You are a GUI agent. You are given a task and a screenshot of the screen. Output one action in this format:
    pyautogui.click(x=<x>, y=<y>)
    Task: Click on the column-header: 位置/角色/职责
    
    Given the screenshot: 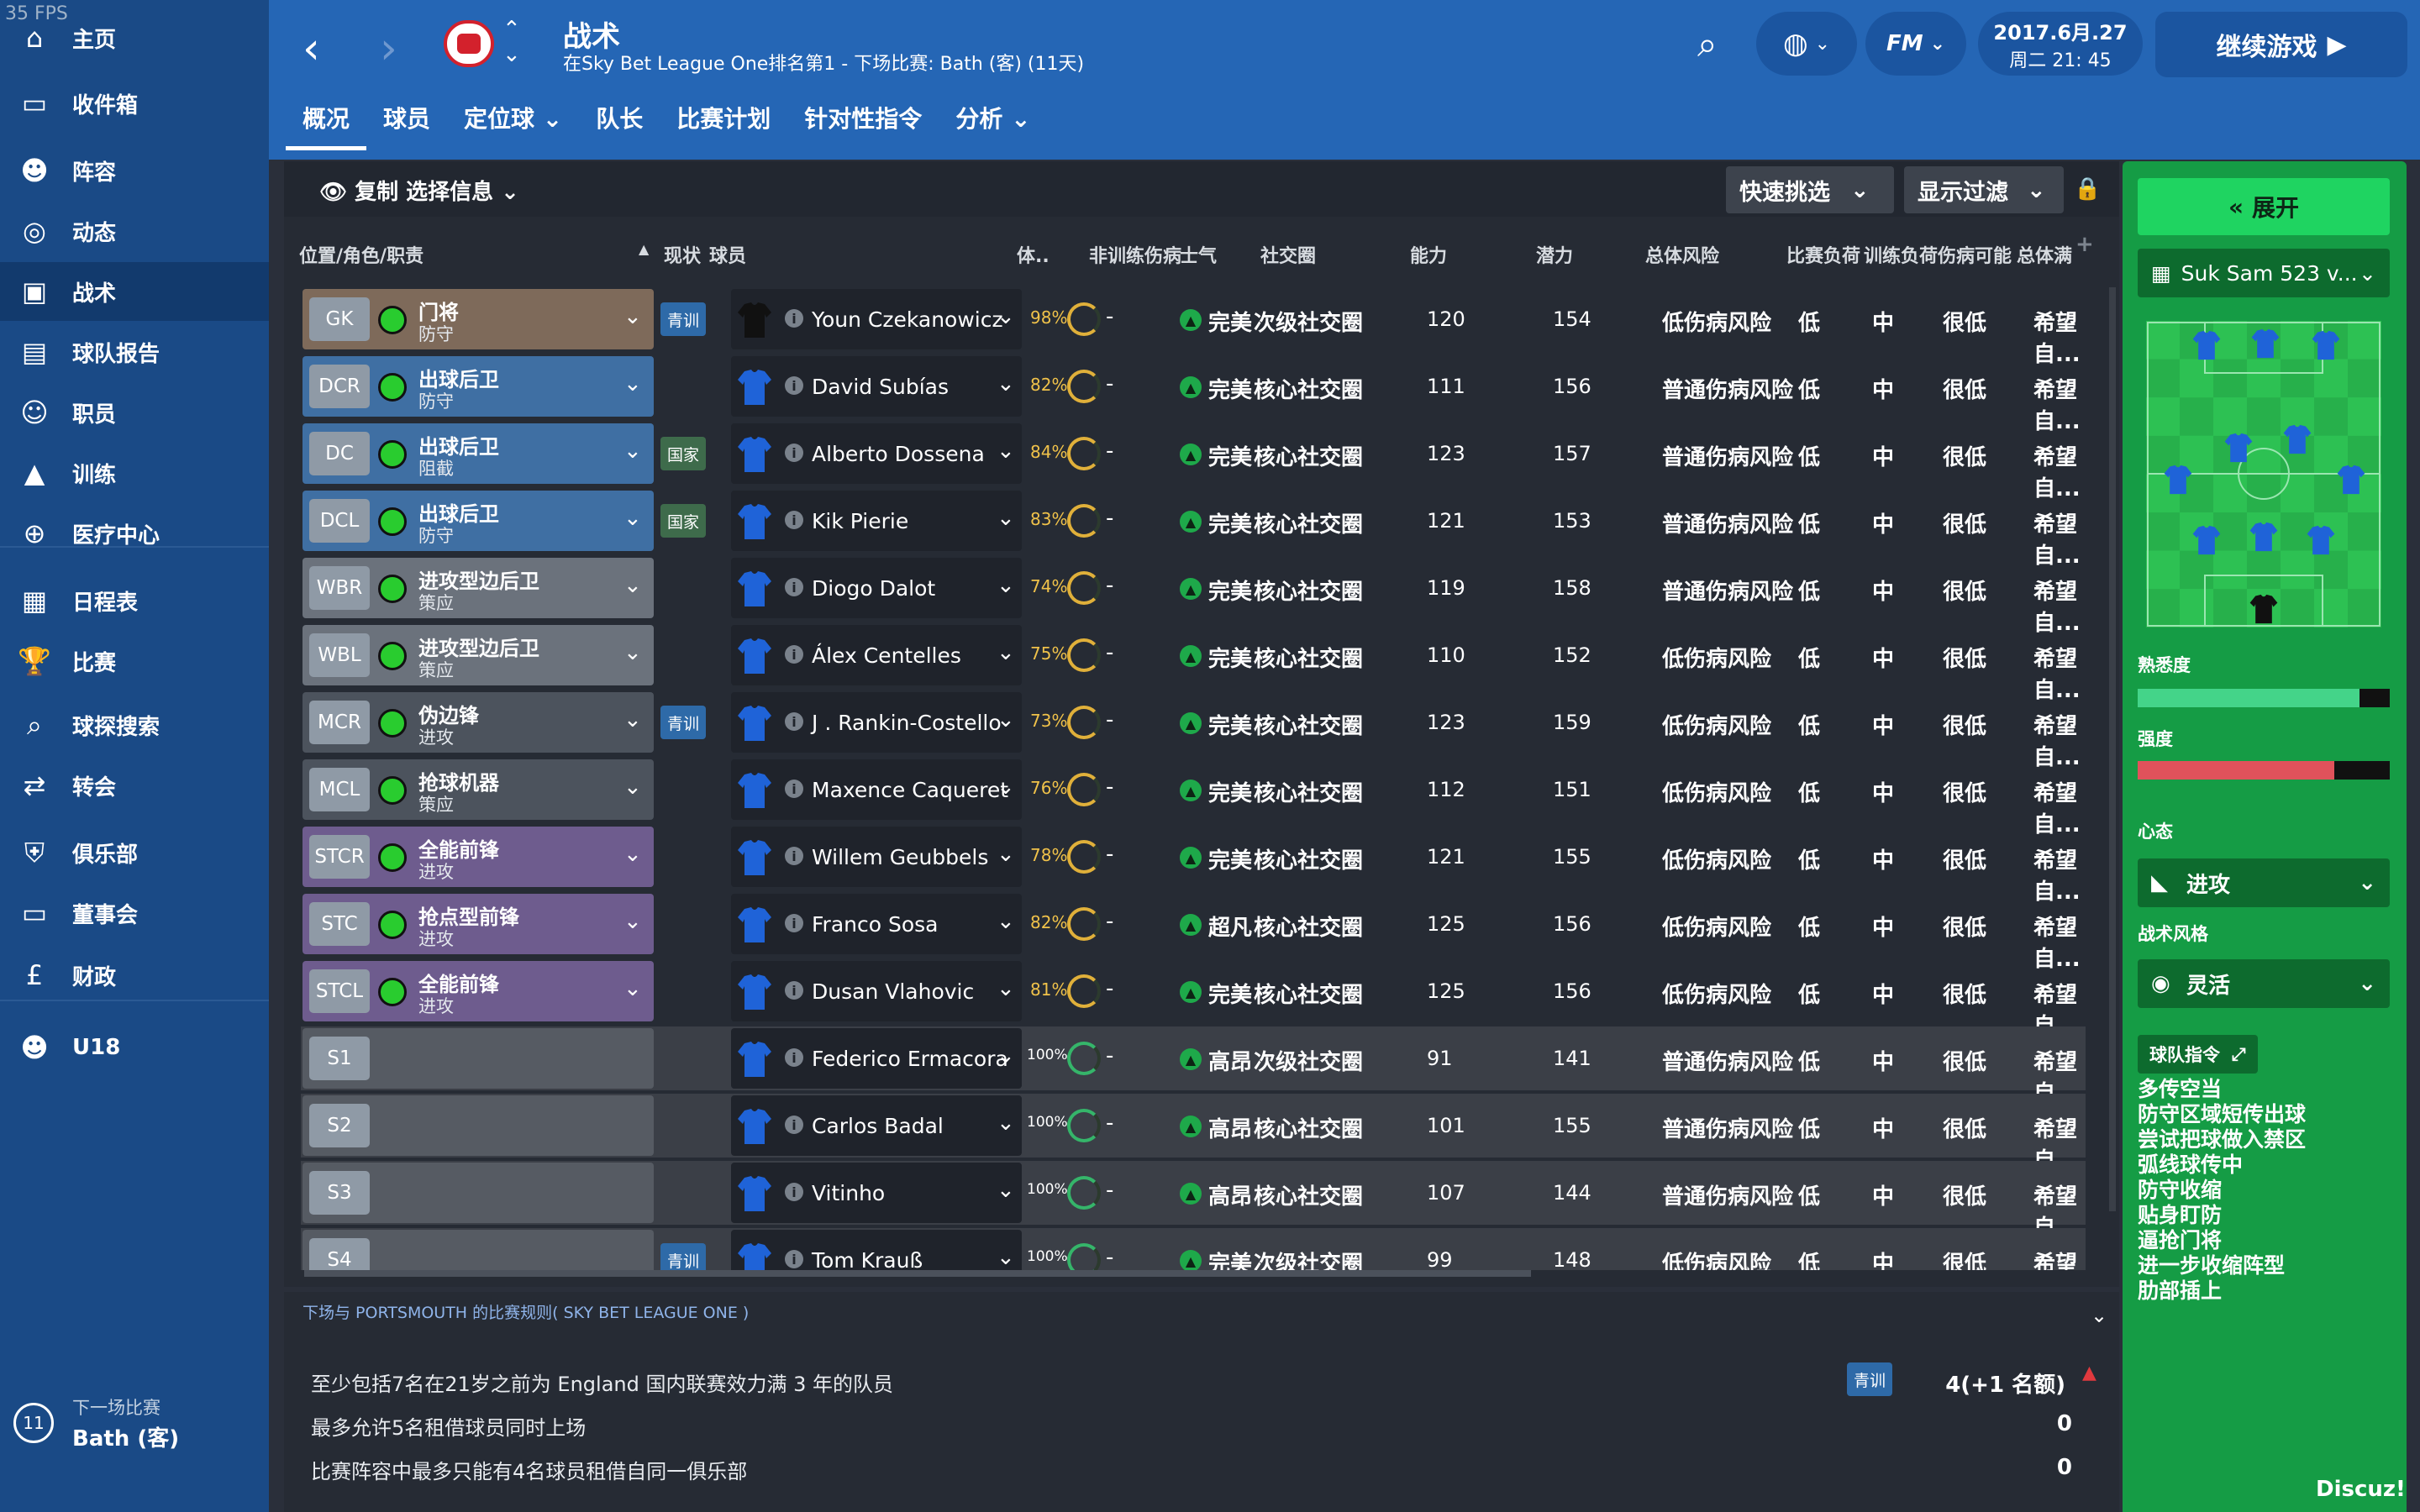 What is the action you would take?
    pyautogui.click(x=361, y=256)
    